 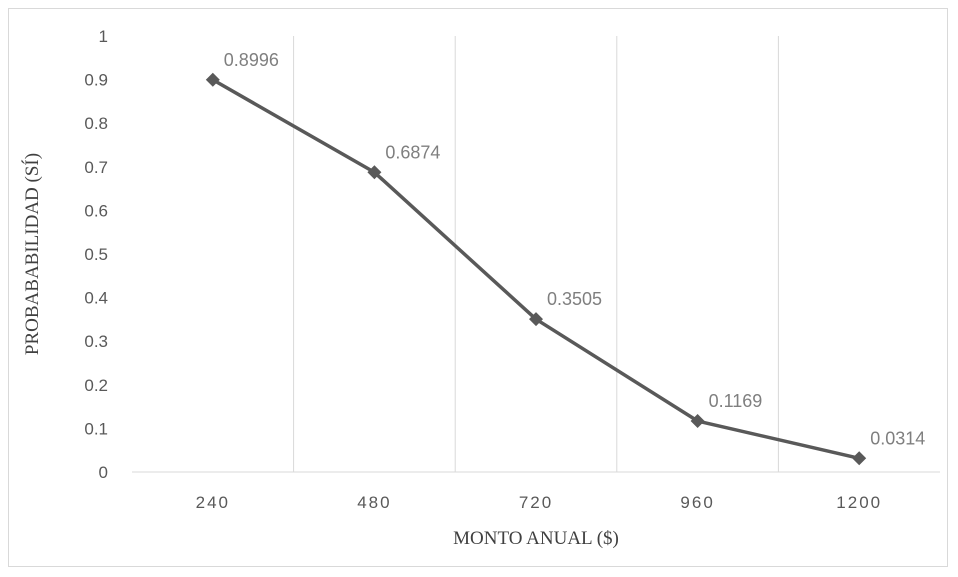 I want to click on y-tick-label: 0.3, so click(x=96, y=341).